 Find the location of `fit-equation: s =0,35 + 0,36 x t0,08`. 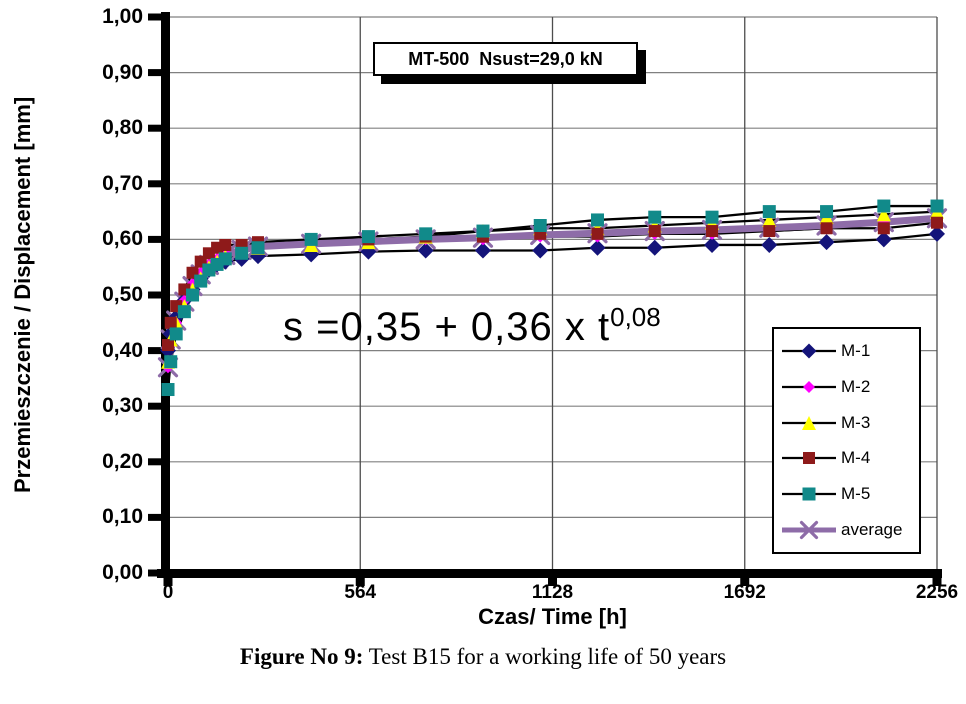

fit-equation: s =0,35 + 0,36 x t0,08 is located at coordinates (472, 326).